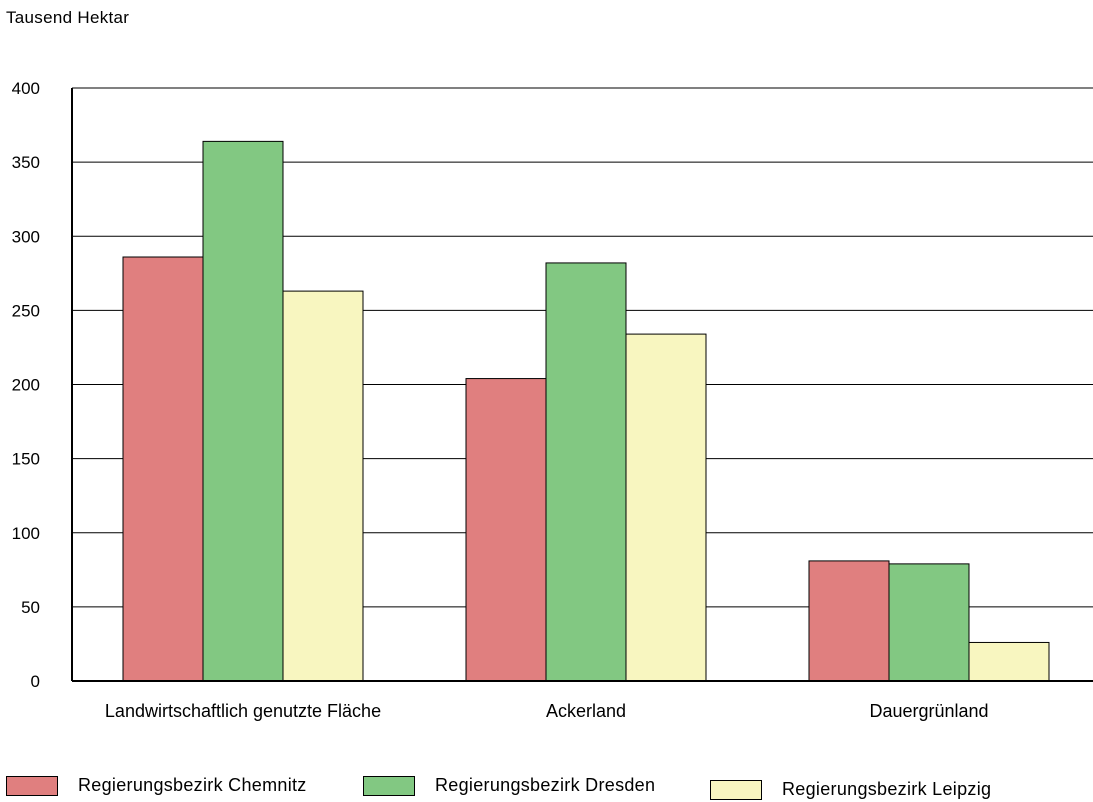 Image resolution: width=1093 pixels, height=802 pixels. What do you see at coordinates (30, 607) in the screenshot?
I see `y-tick-label: 50` at bounding box center [30, 607].